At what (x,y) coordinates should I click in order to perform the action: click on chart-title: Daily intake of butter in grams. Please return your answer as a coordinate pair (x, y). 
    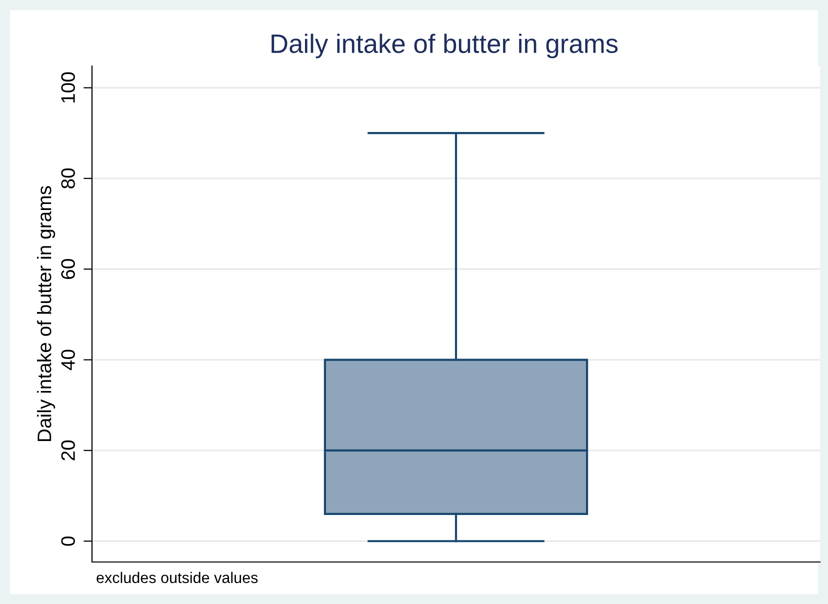
    Looking at the image, I should click on (445, 46).